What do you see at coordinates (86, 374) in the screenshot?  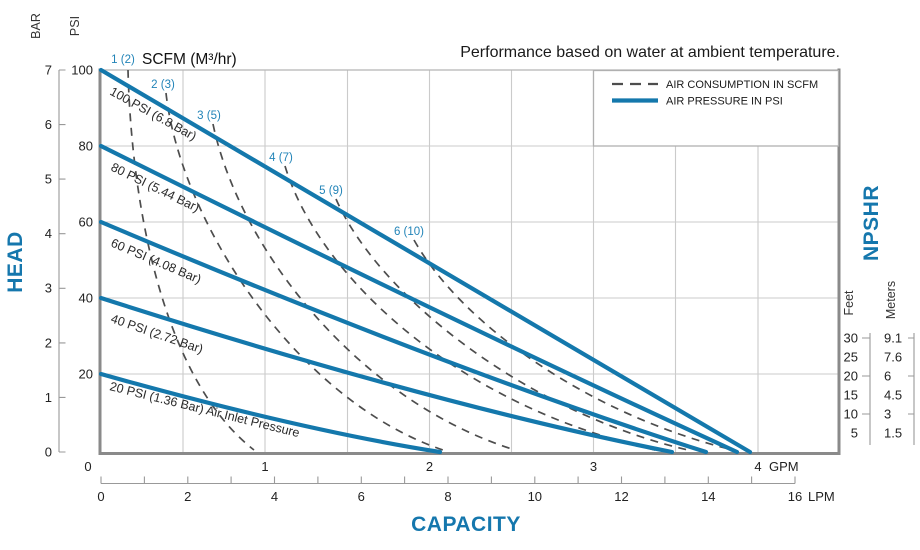 I see `psi-tick-label: 20` at bounding box center [86, 374].